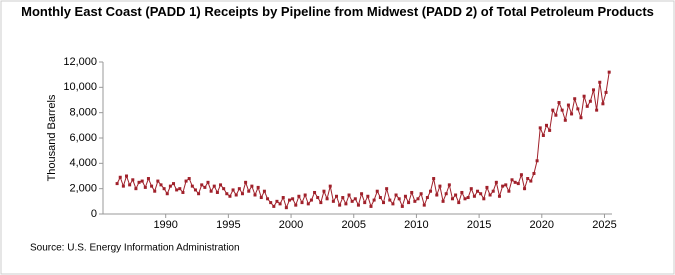 The image size is (675, 275). What do you see at coordinates (83, 113) in the screenshot?
I see `y-tick-label: 8,000` at bounding box center [83, 113].